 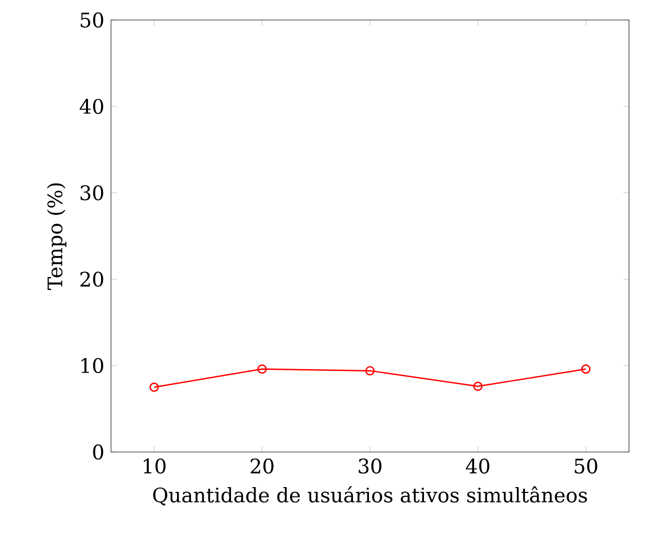 I want to click on y-tick-label: 10, so click(x=93, y=366).